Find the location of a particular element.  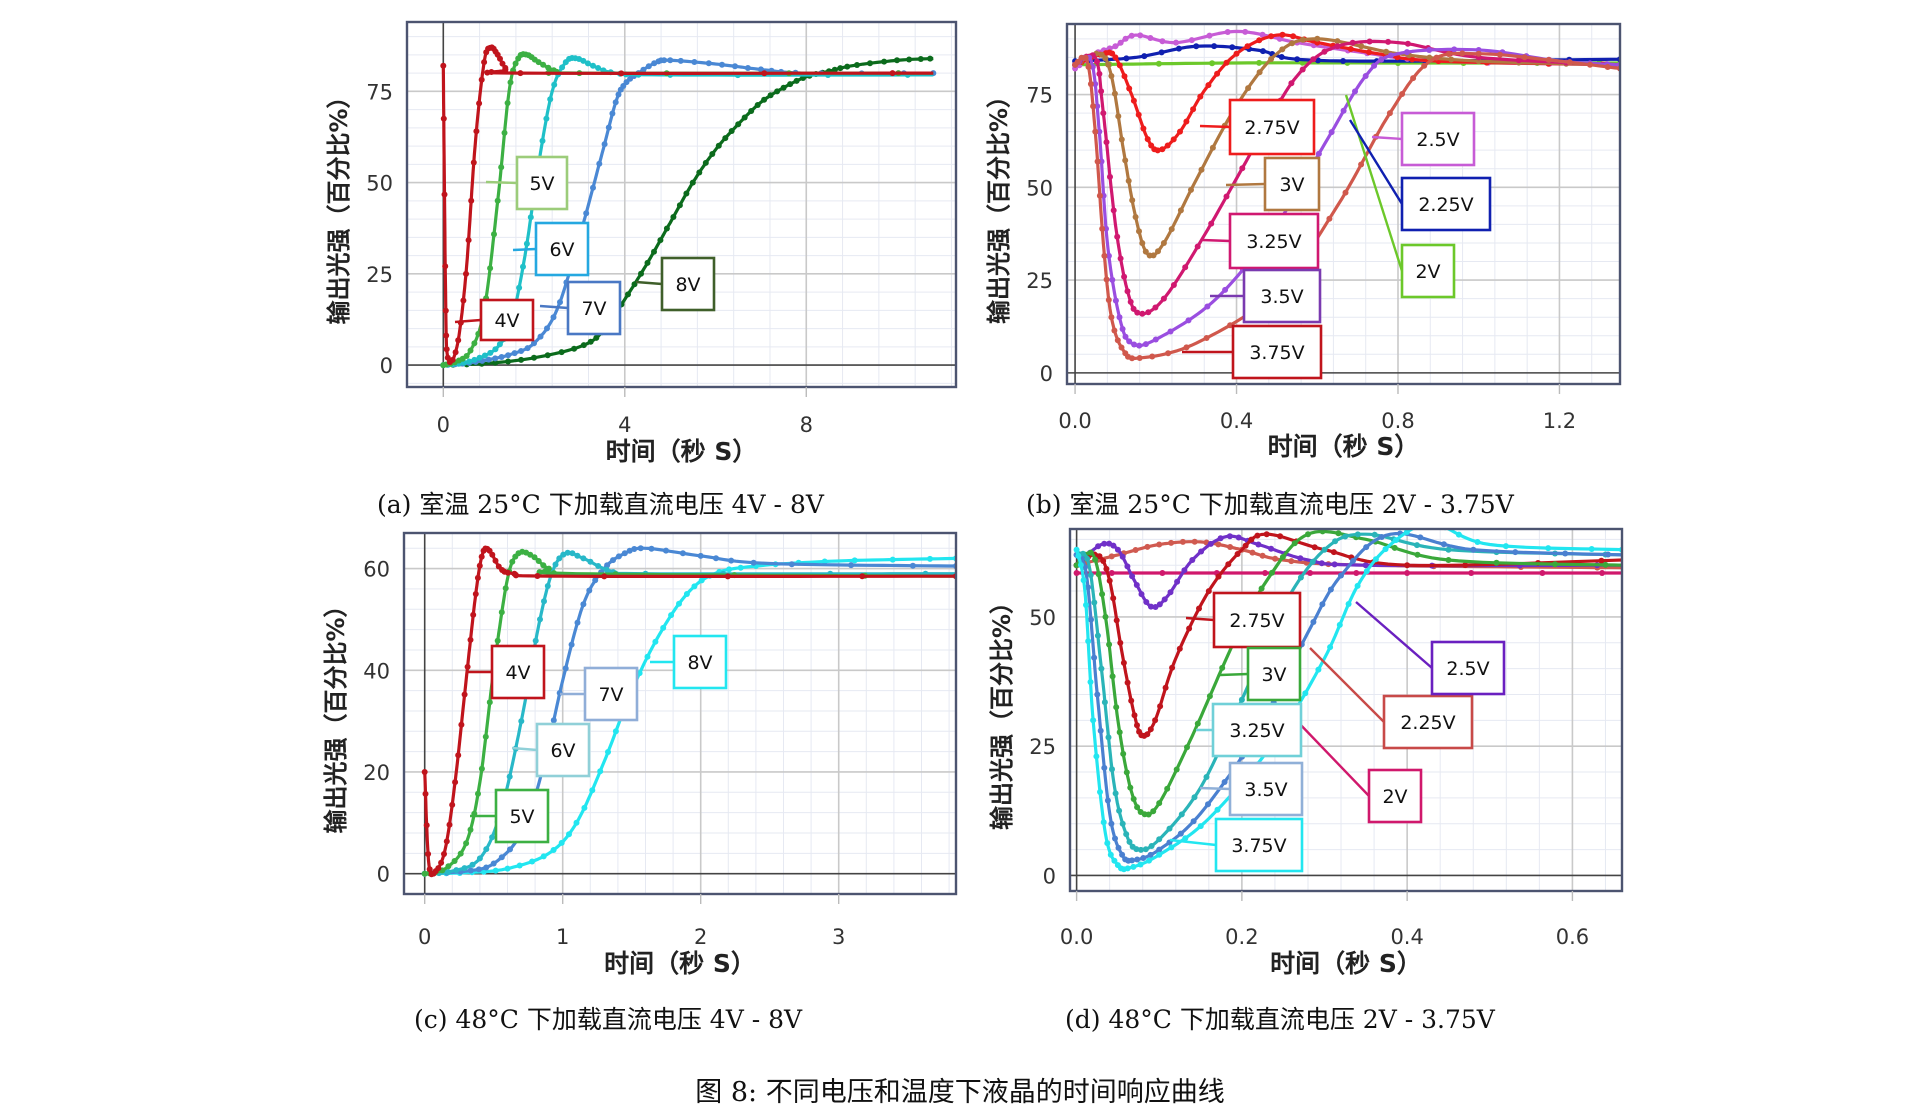

legend-label-3p5V: 3.5V is located at coordinates (1266, 296).